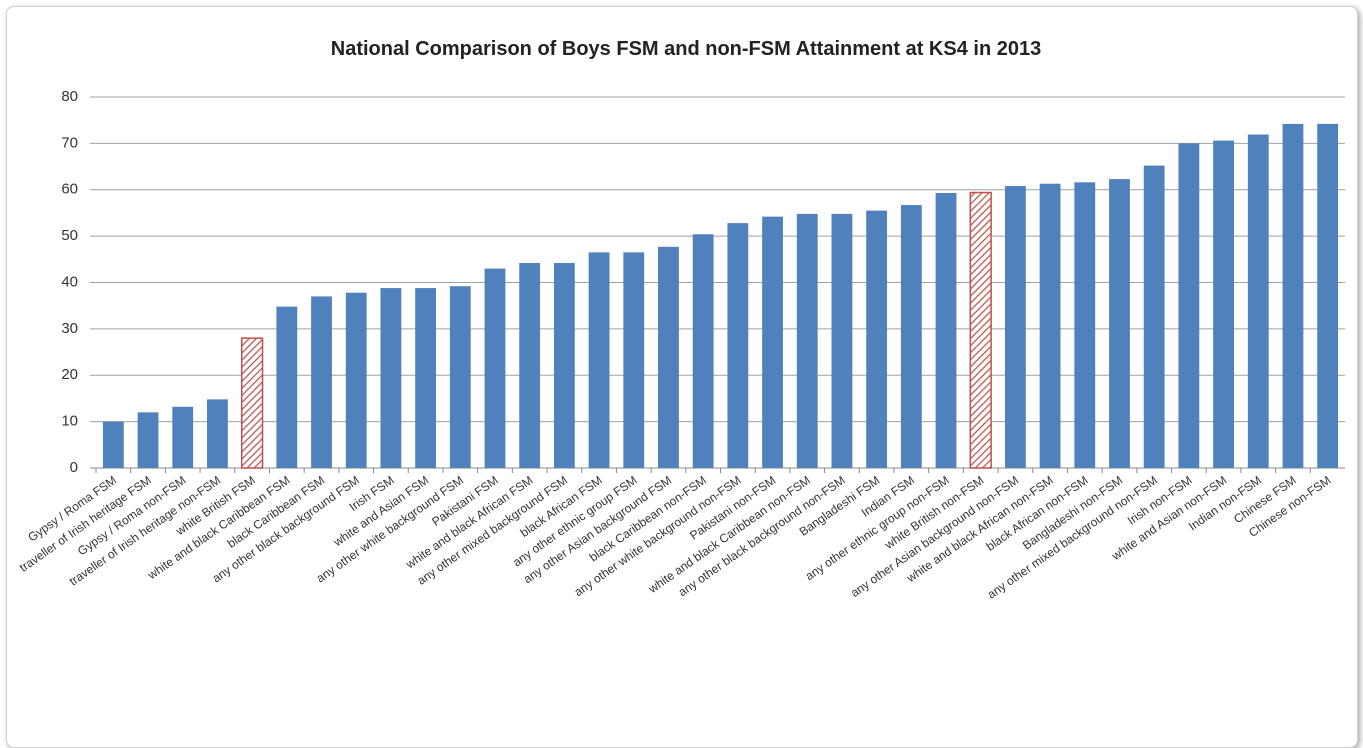  I want to click on y-tick-label: 50, so click(69, 235).